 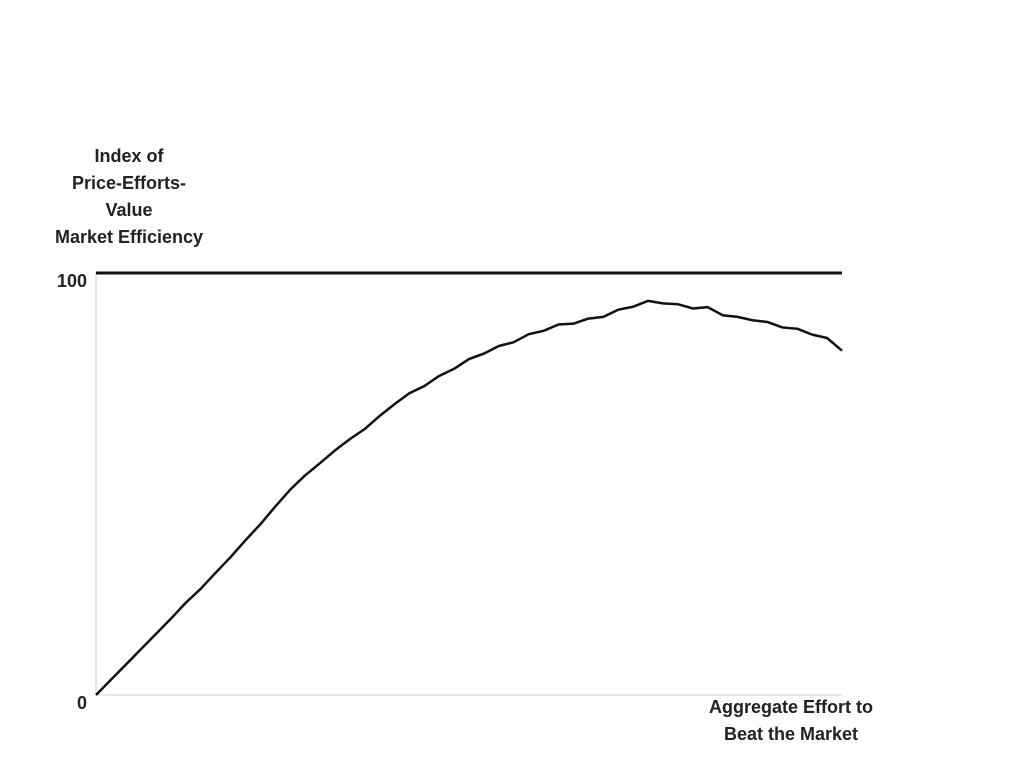 What do you see at coordinates (72, 281) in the screenshot?
I see `y-tick-label: 100` at bounding box center [72, 281].